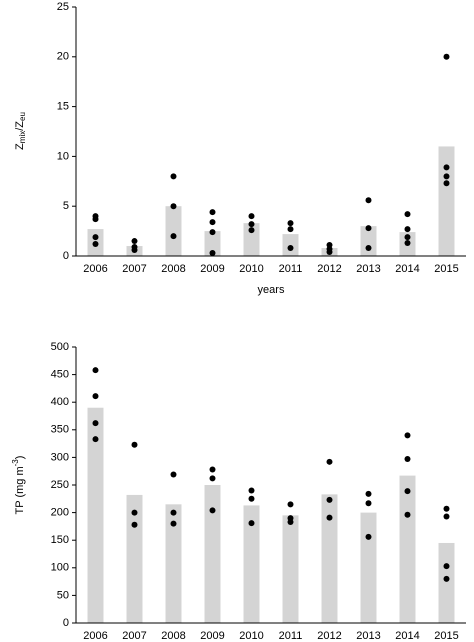 Image resolution: width=474 pixels, height=642 pixels. What do you see at coordinates (63, 7) in the screenshot?
I see `y-tick-label: 25` at bounding box center [63, 7].